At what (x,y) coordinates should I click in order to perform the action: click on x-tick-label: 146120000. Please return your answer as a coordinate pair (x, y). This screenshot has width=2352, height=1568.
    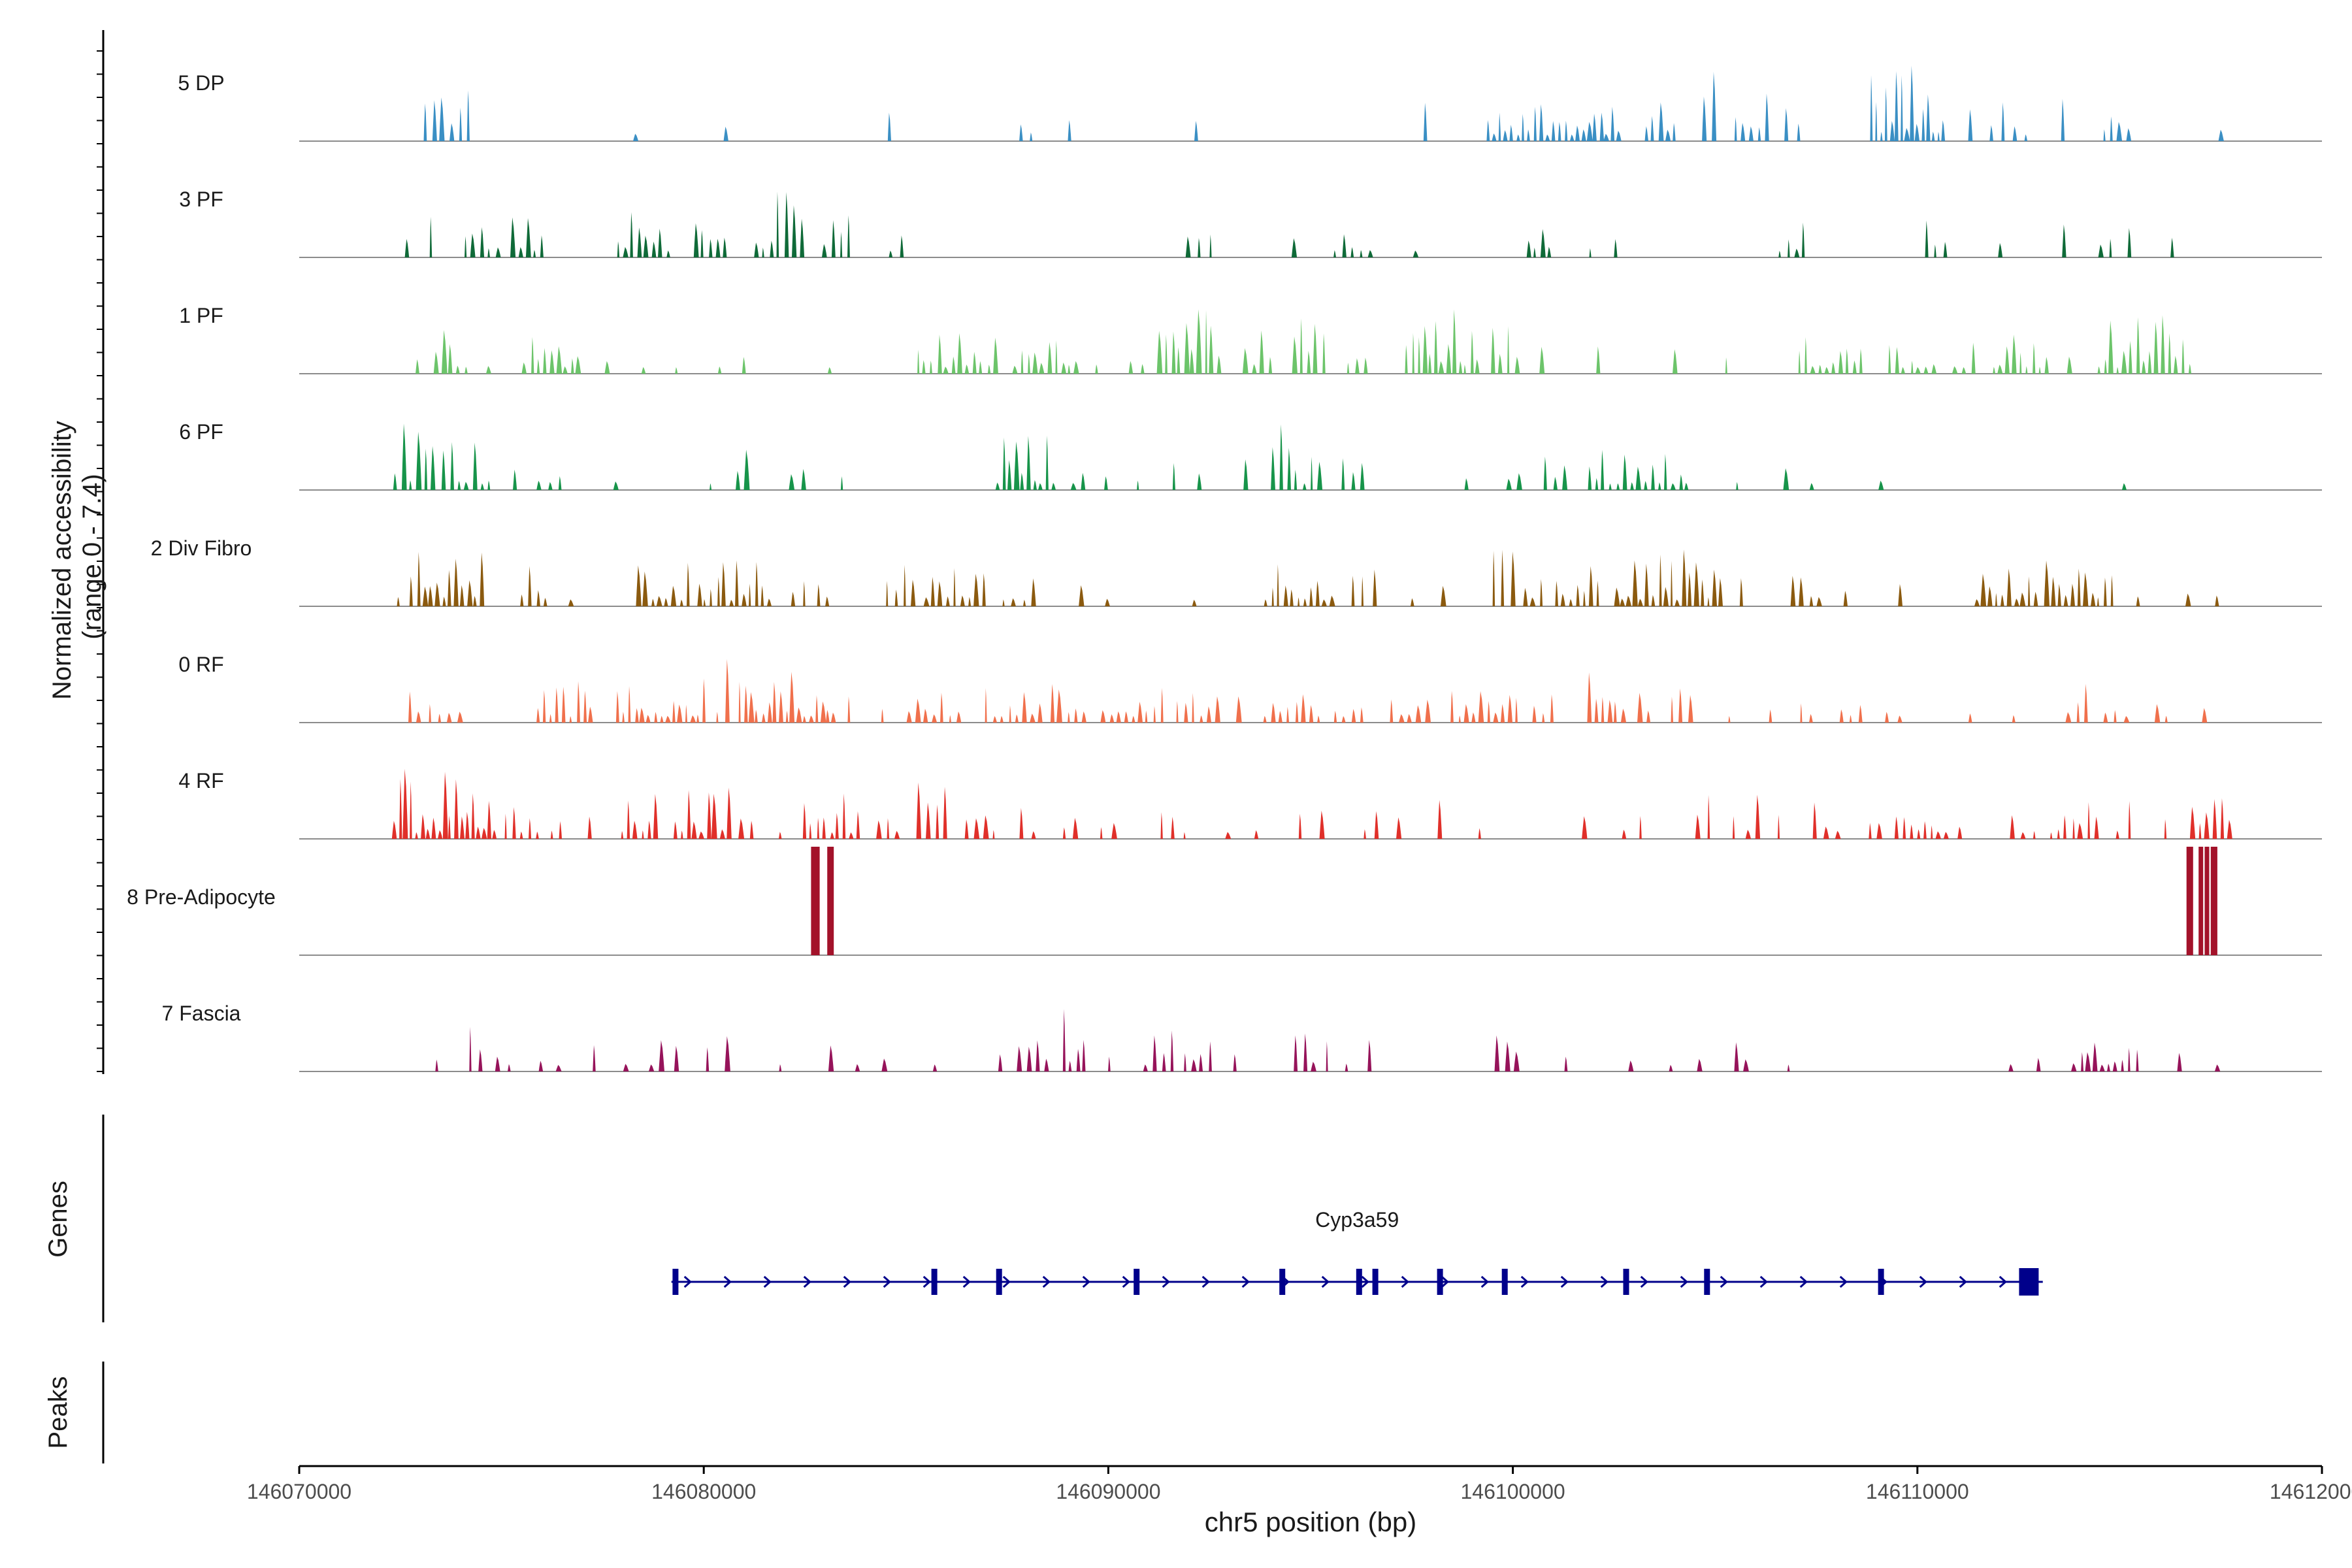
    Looking at the image, I should click on (2311, 1491).